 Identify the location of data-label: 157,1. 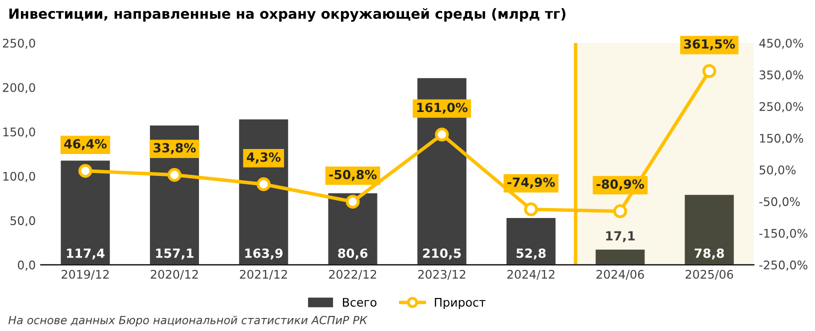
(175, 254).